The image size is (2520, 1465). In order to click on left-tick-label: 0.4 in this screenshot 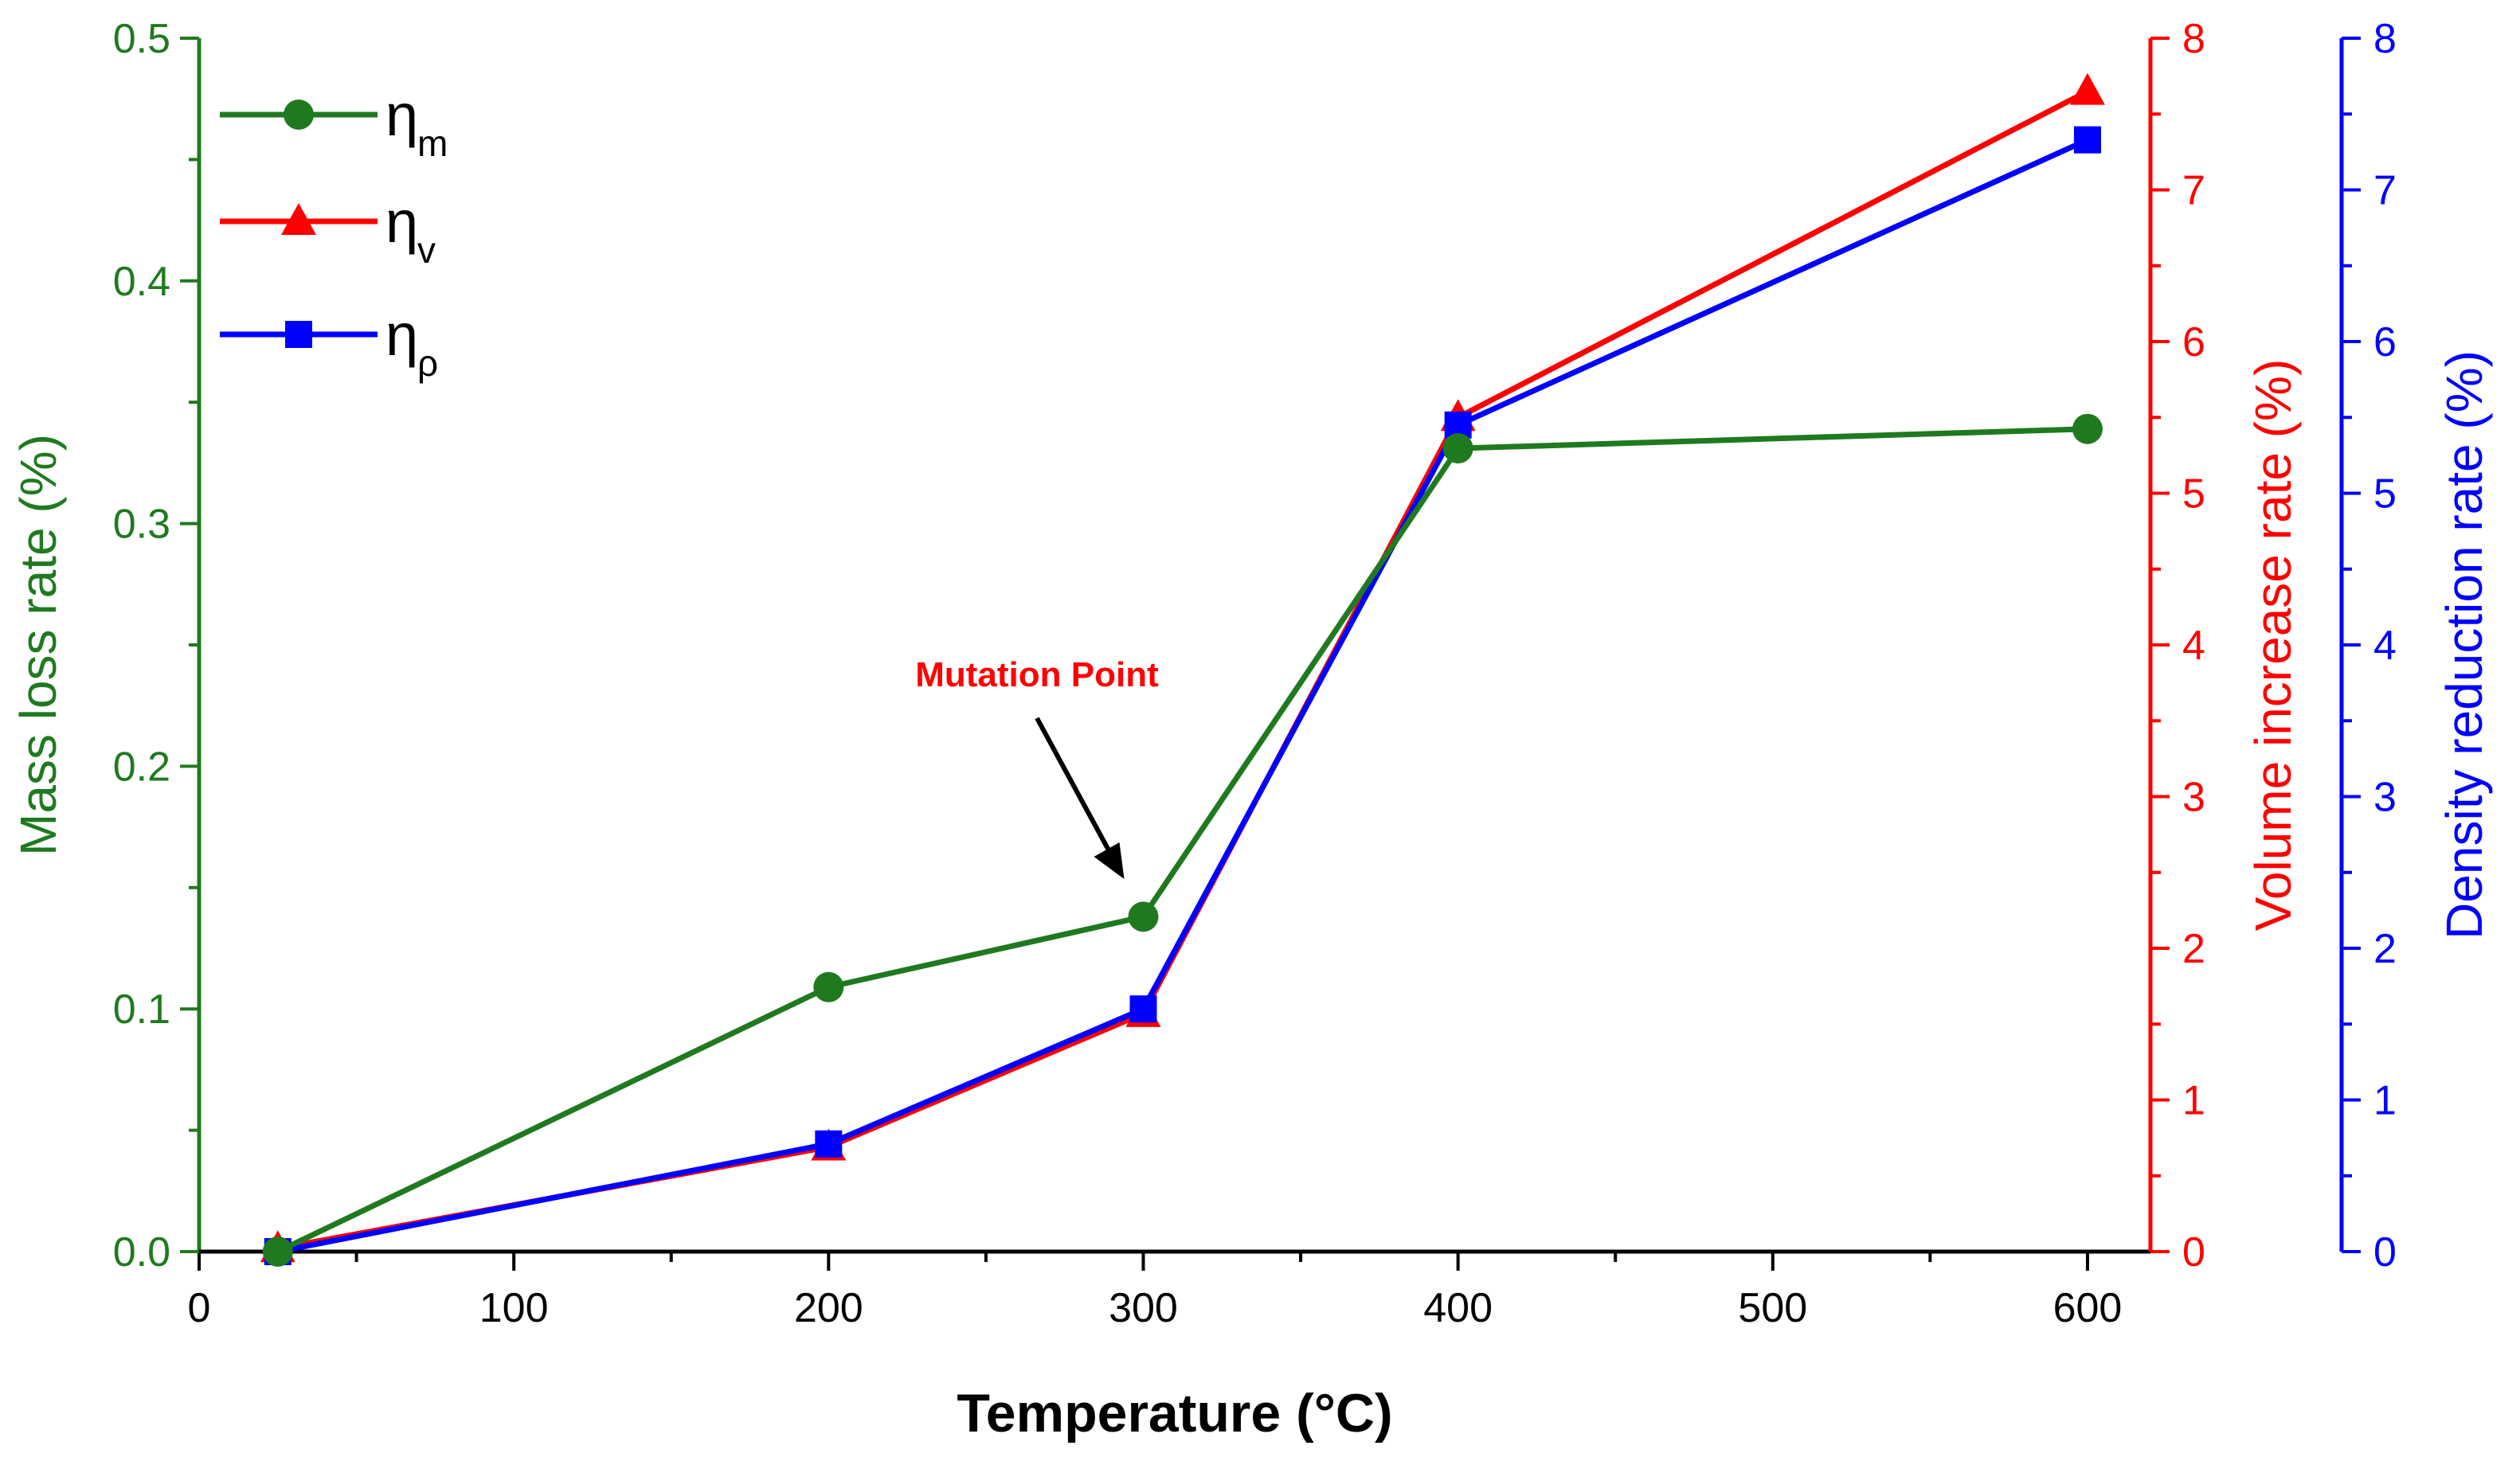, I will do `click(141, 282)`.